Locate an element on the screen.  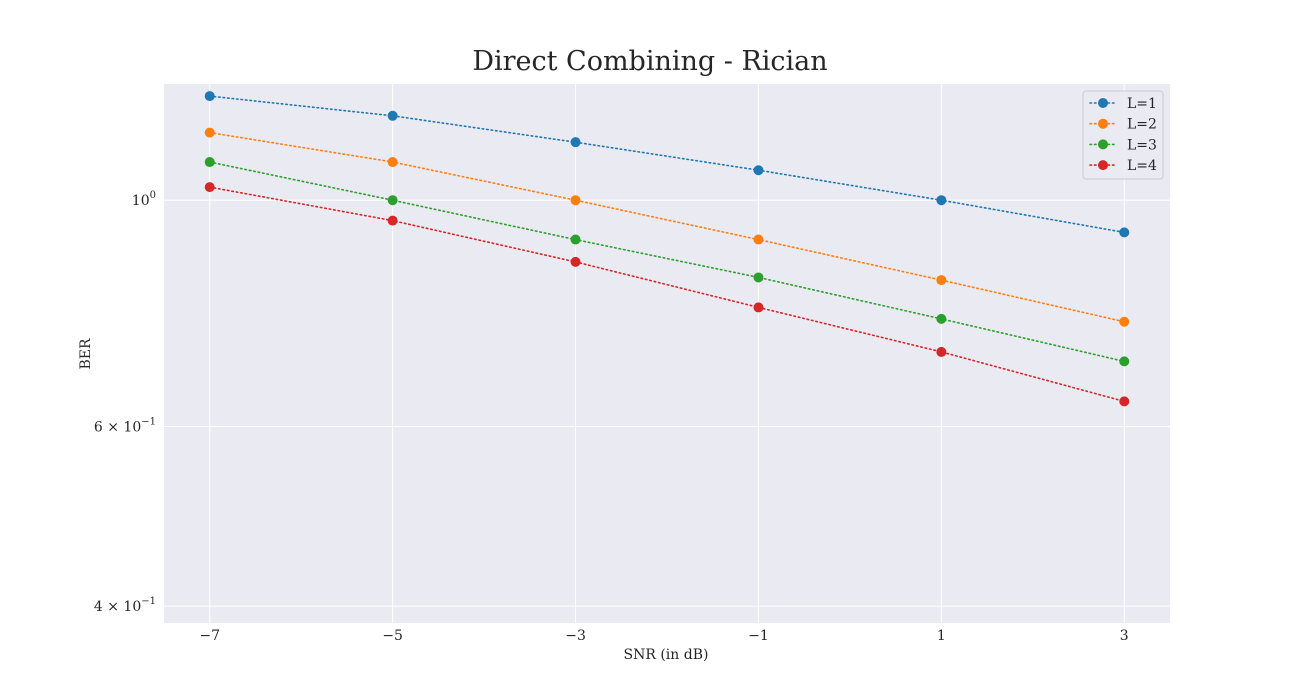
series-L=1 is located at coordinates (667, 164).